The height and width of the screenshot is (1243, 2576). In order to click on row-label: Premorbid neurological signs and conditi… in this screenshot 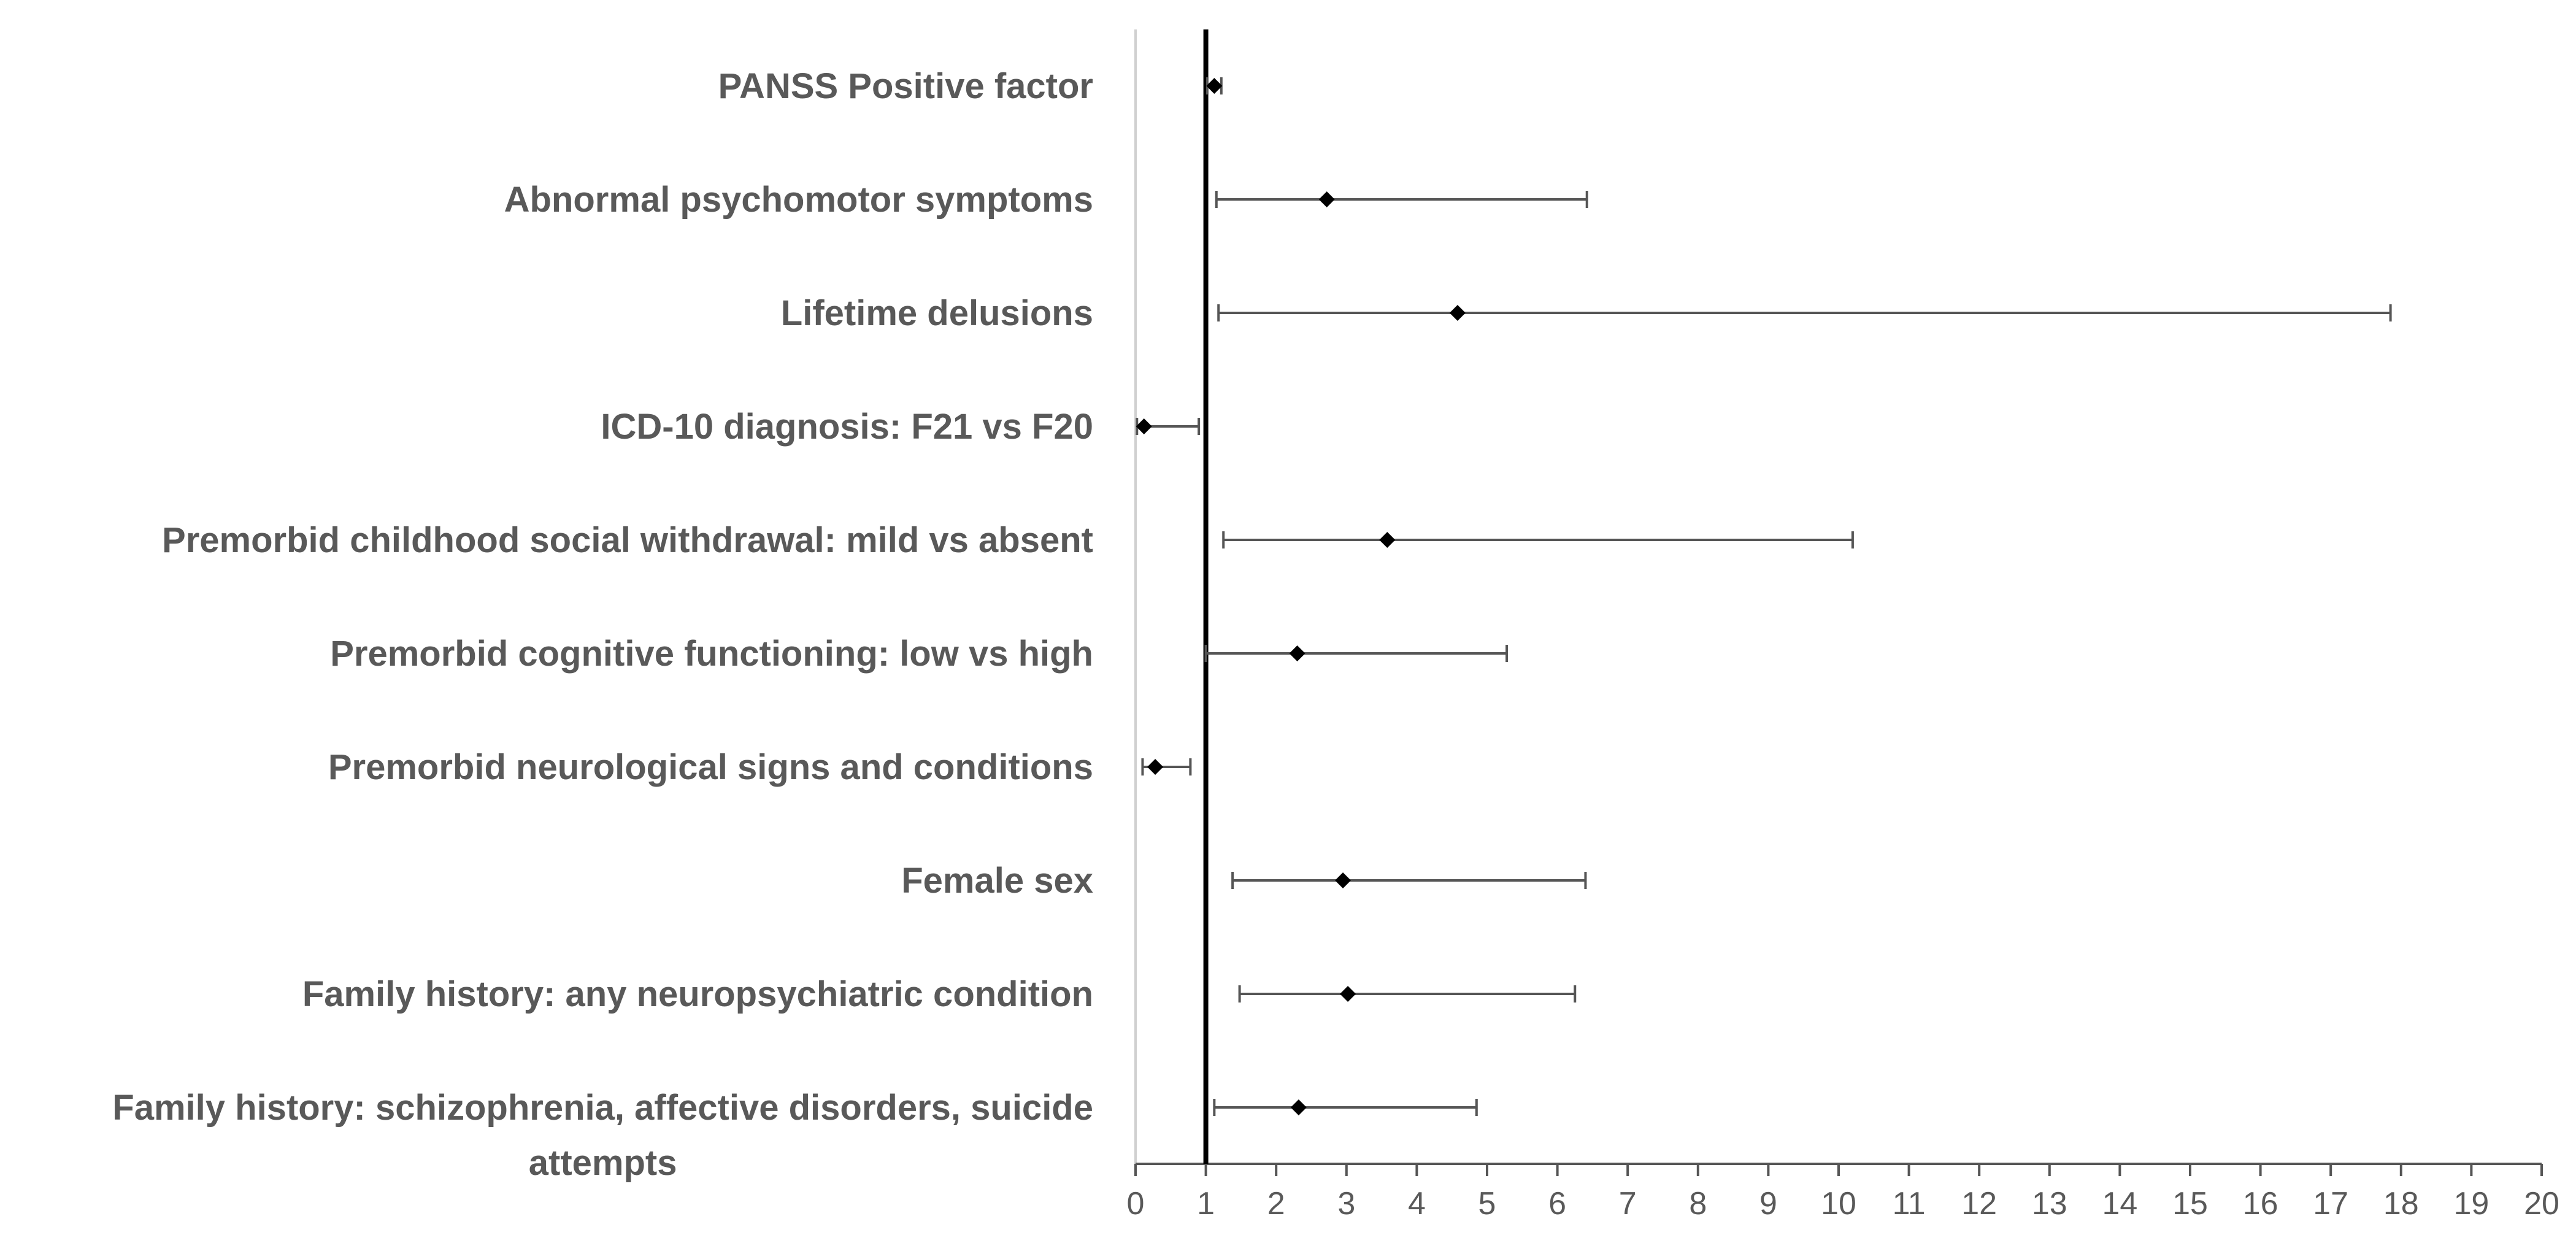, I will do `click(711, 767)`.